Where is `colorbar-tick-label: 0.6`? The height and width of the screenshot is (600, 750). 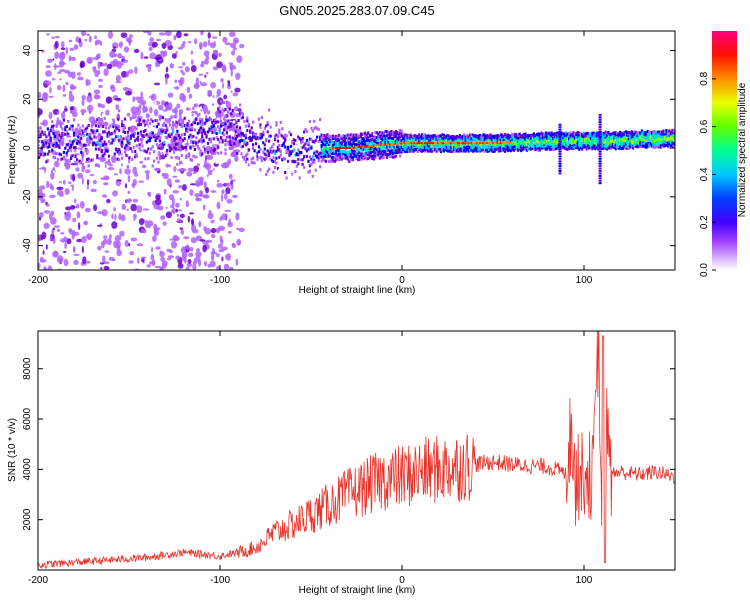 colorbar-tick-label: 0.6 is located at coordinates (704, 126).